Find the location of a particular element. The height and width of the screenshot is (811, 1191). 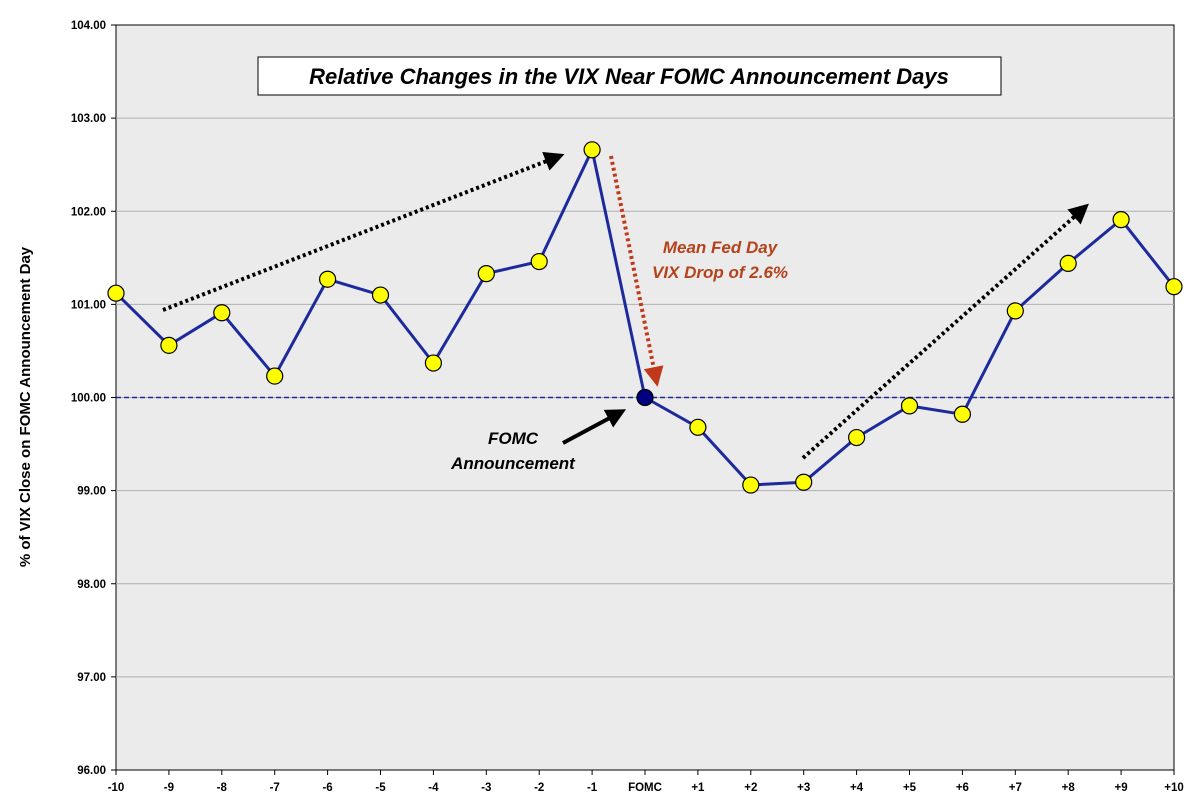

x-tick-label: +4 is located at coordinates (857, 788).